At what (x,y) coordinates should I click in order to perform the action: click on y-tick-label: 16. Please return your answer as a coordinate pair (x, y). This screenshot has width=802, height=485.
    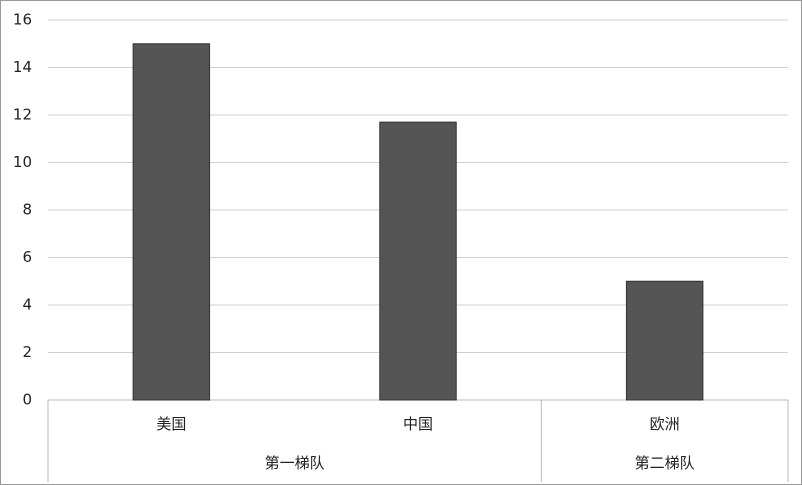
    Looking at the image, I should click on (22, 20).